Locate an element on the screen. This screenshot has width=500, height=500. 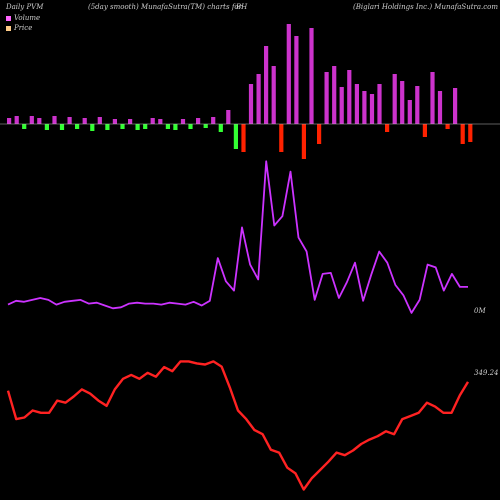
legend-price-swatch is located at coordinates (8, 28).